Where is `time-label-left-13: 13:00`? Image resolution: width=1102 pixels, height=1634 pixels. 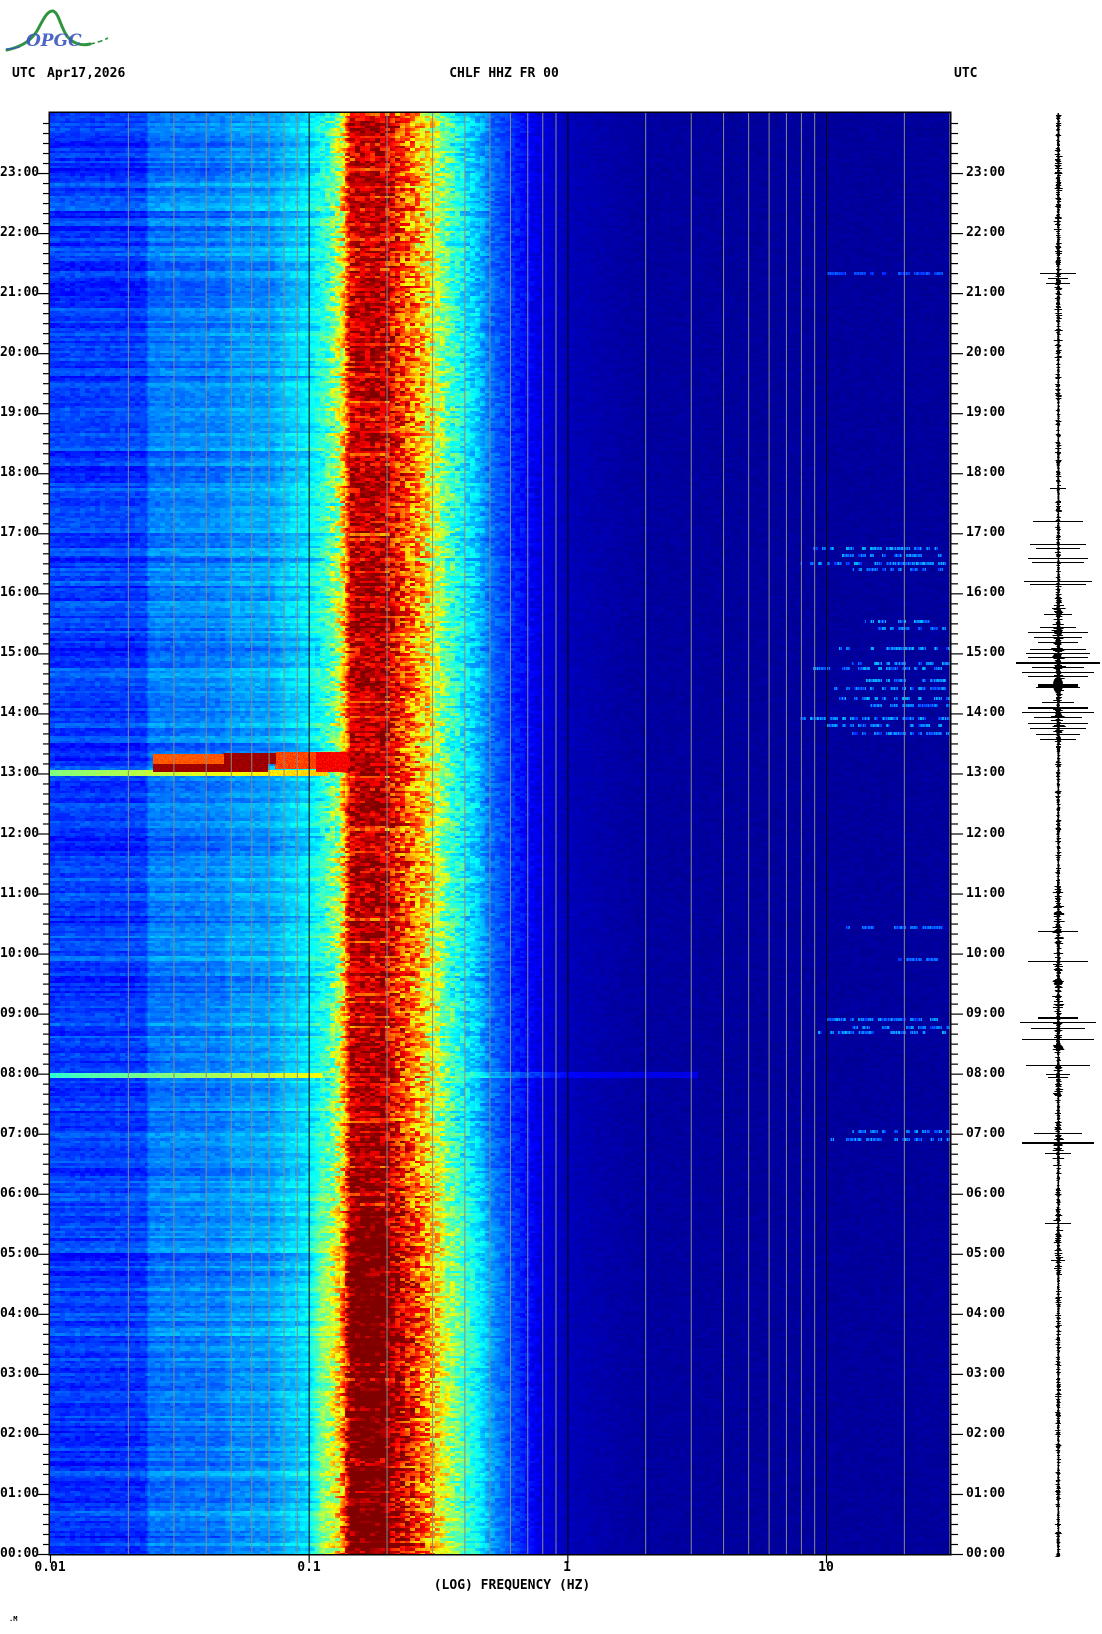 time-label-left-13: 13:00 is located at coordinates (20, 772).